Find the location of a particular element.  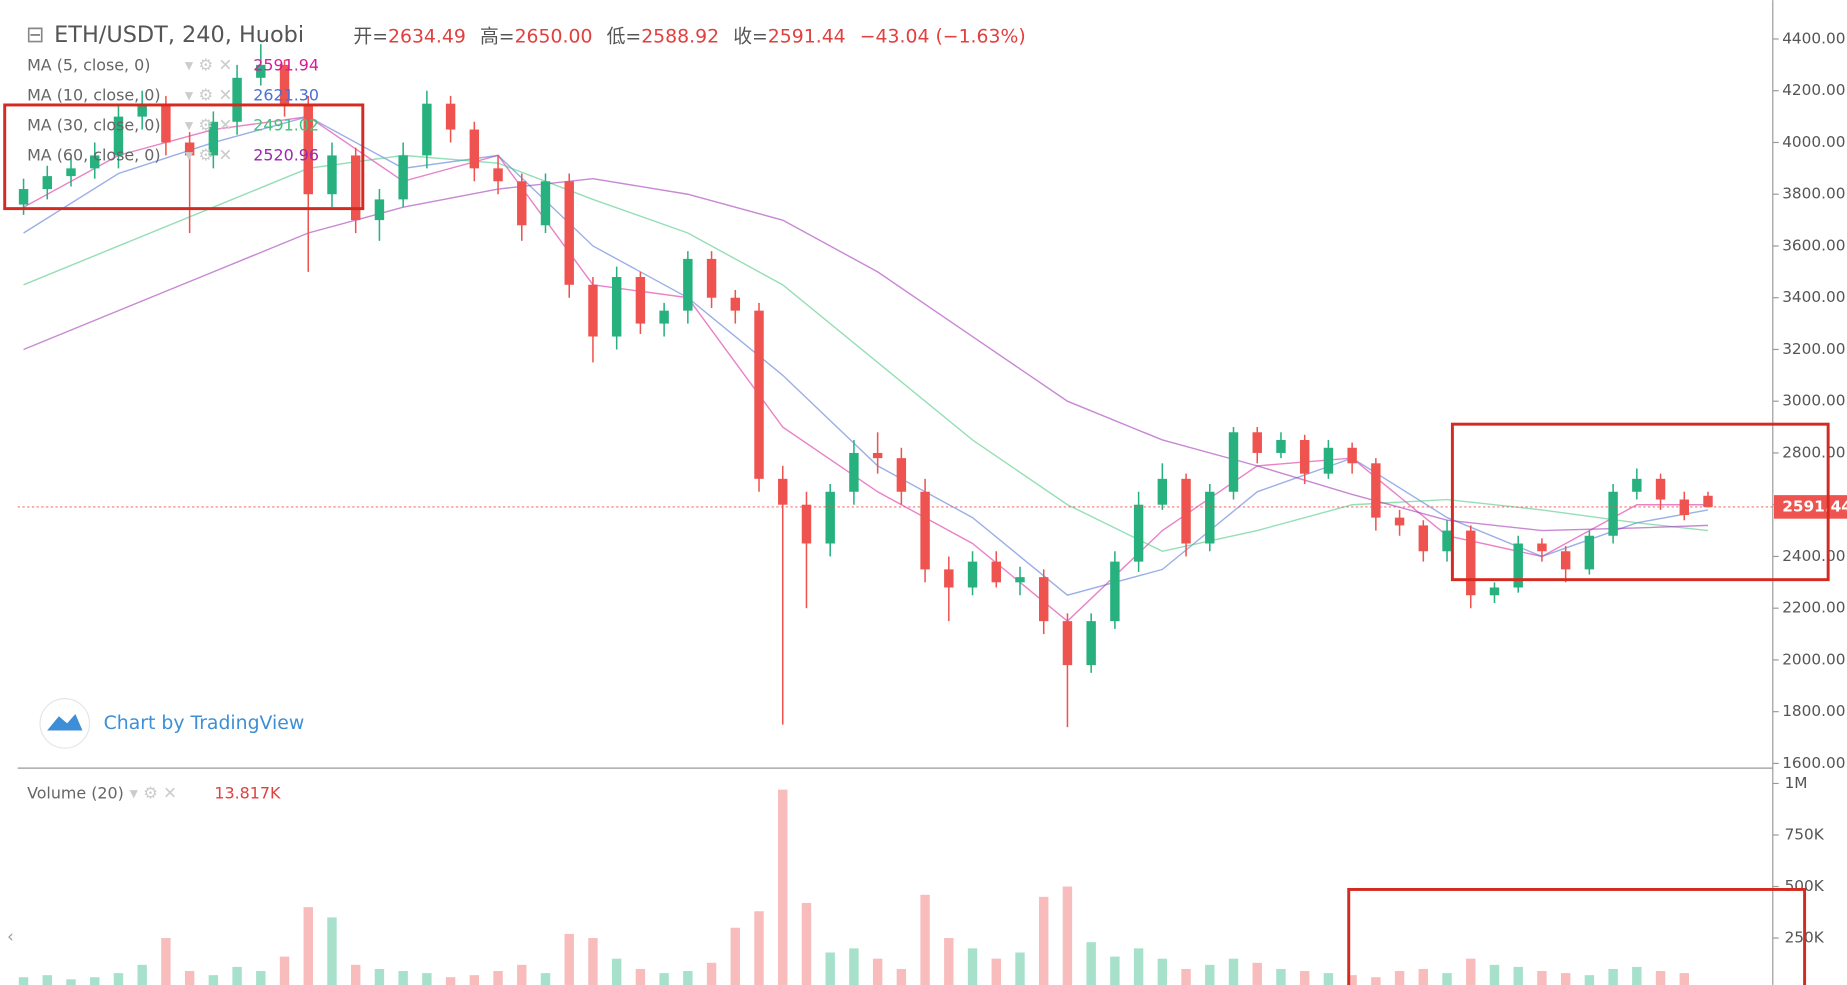

legend-value: 2591.94 is located at coordinates (286, 65).